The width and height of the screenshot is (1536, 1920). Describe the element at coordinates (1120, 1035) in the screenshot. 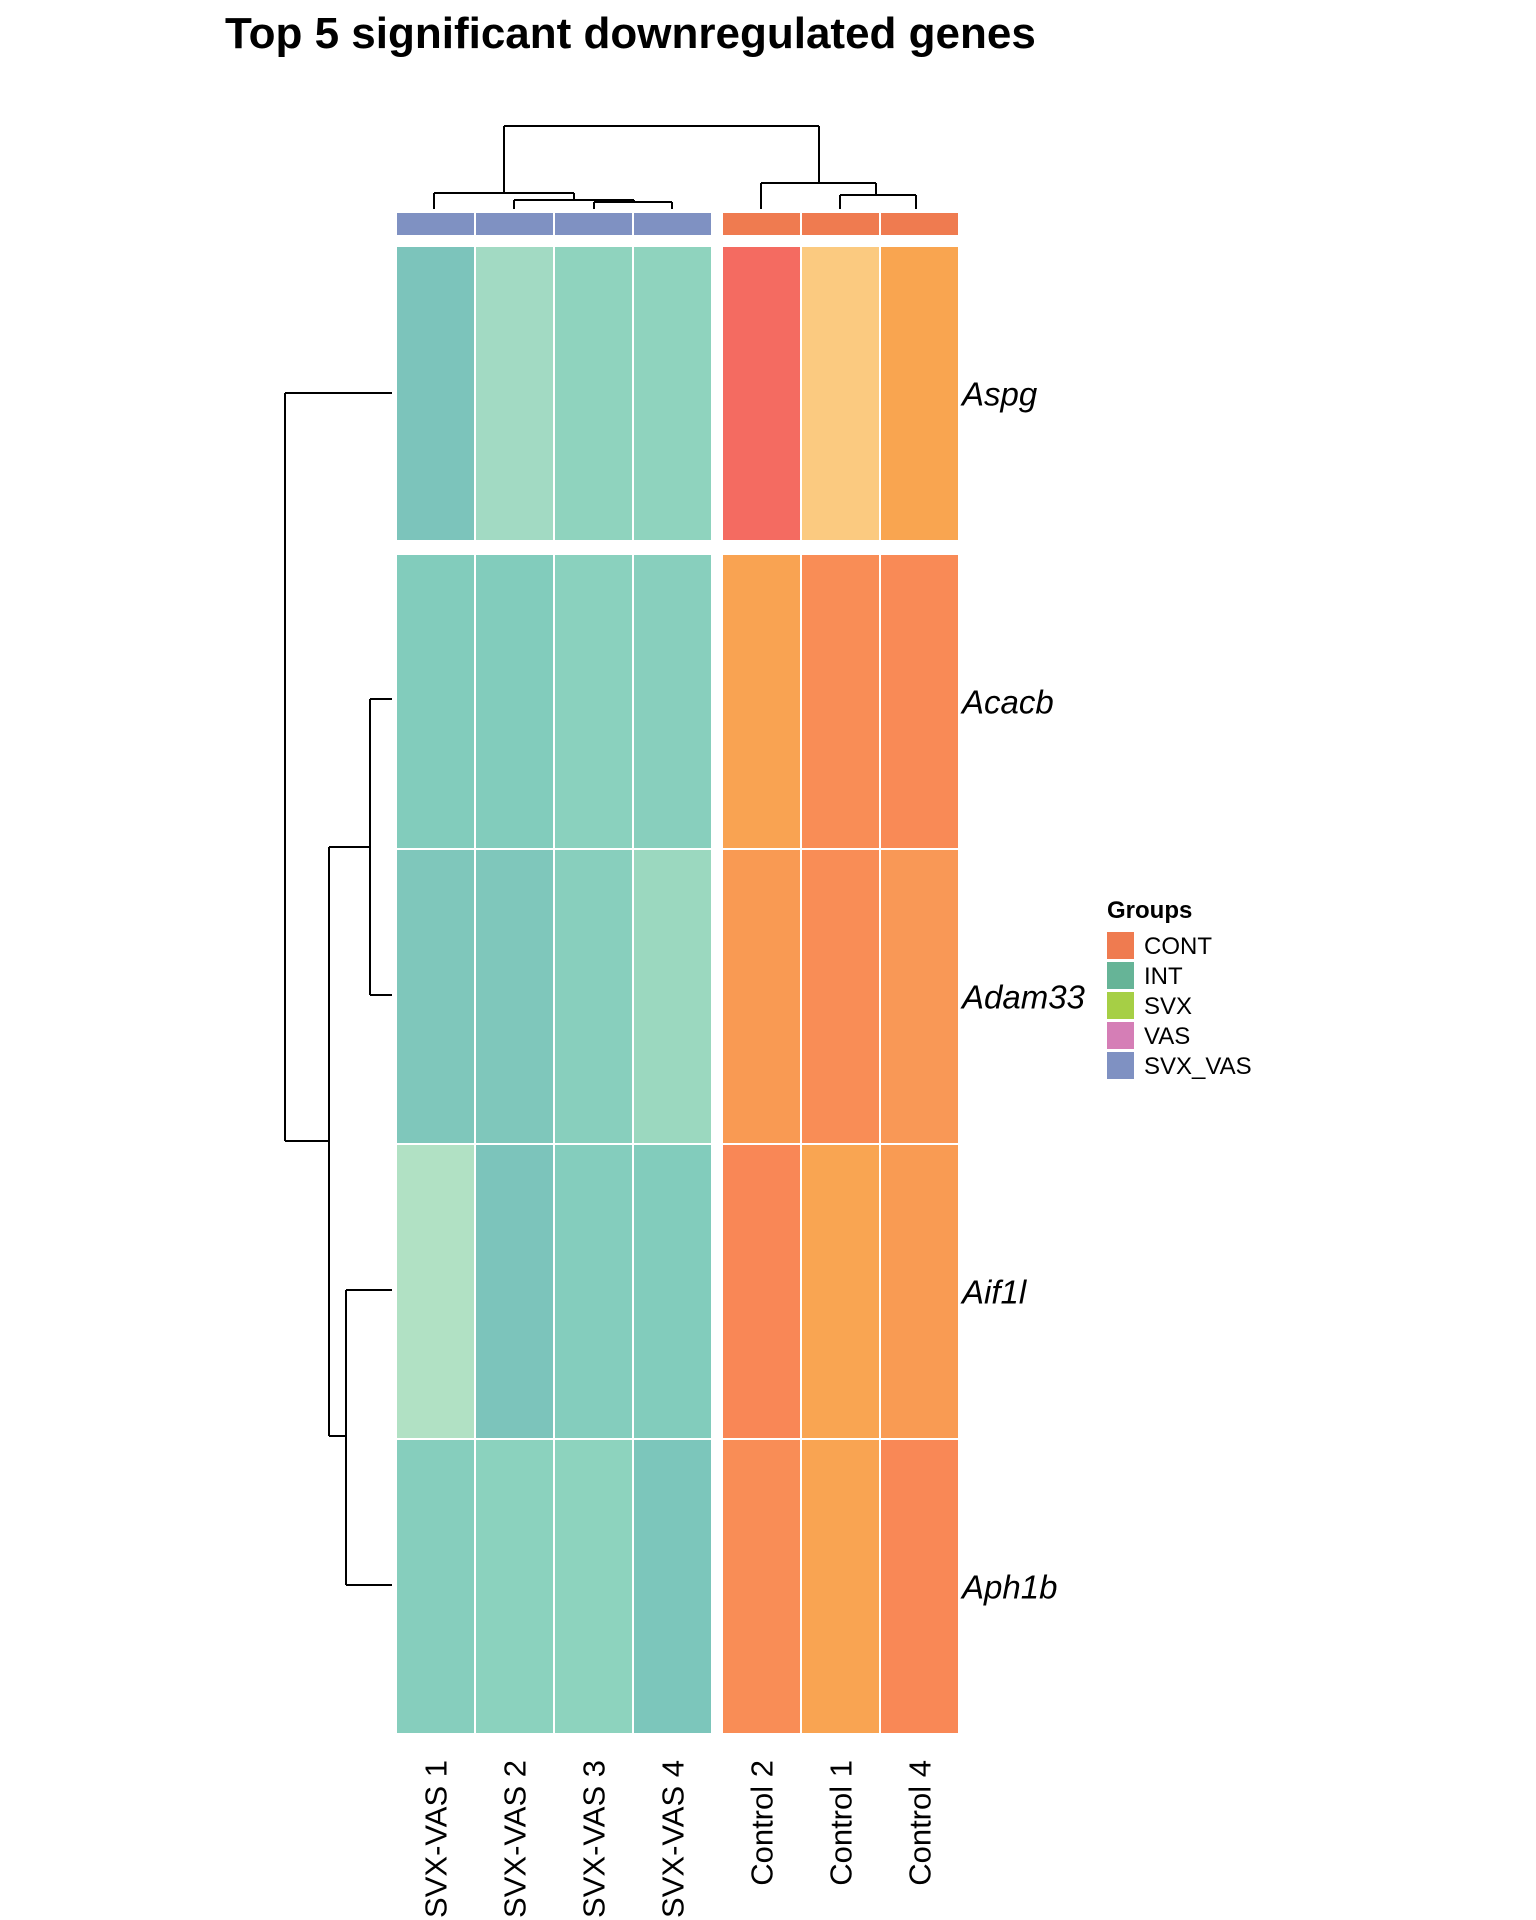

I see `legend-swatch-vas` at that location.